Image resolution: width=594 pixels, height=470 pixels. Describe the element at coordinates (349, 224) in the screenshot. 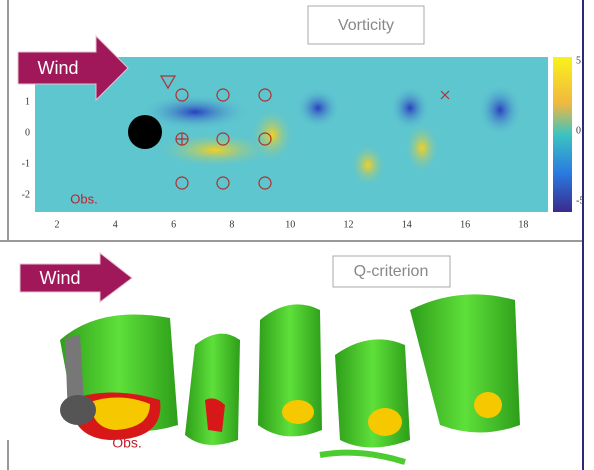

I see `x-tick-label: 12` at that location.